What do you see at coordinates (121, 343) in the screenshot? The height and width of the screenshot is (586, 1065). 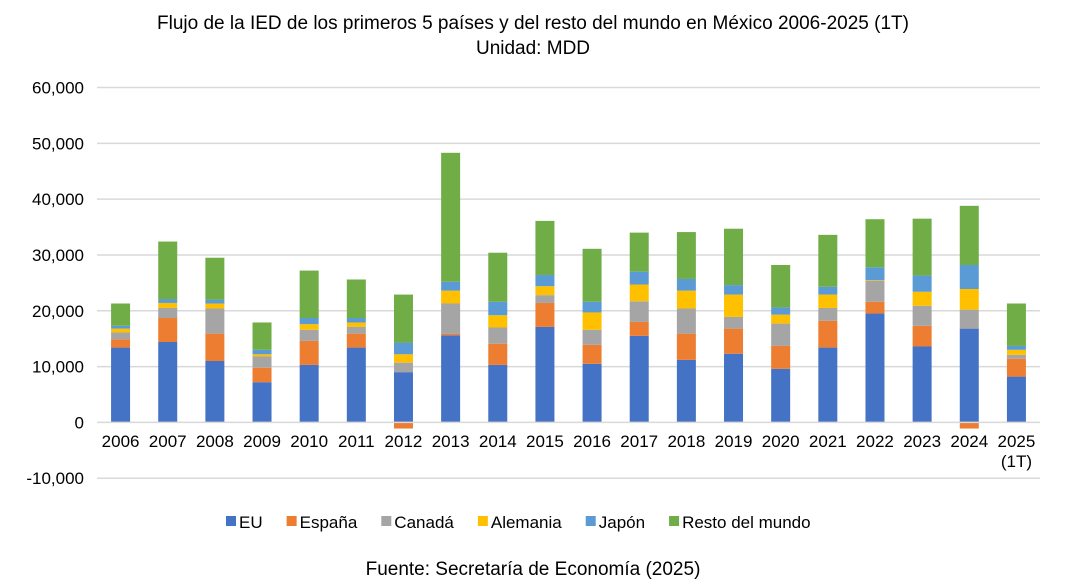 I see `bar-segment-españa-2006` at bounding box center [121, 343].